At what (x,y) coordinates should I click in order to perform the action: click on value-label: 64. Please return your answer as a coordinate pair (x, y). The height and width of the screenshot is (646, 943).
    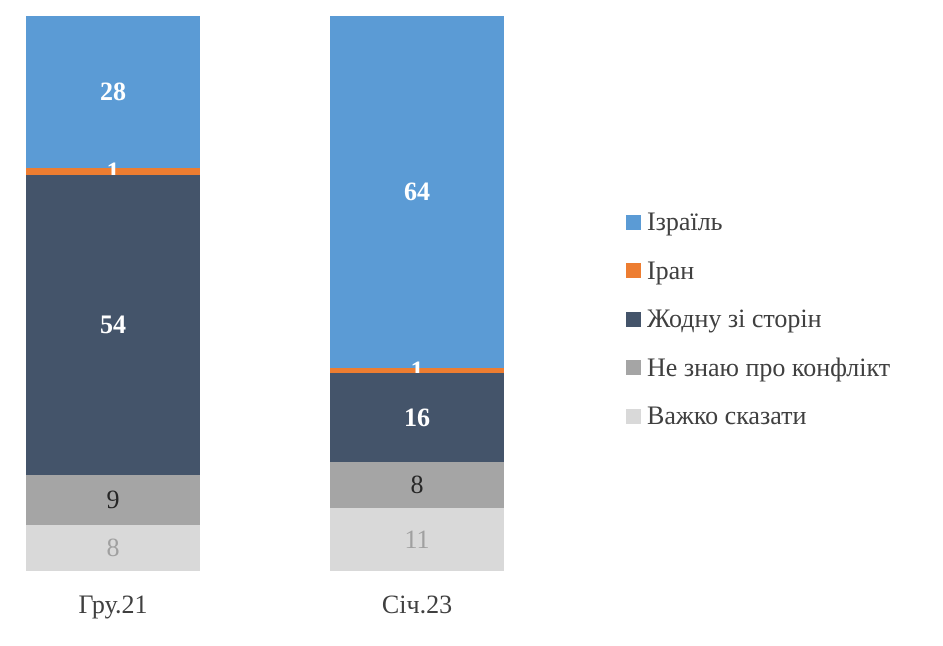
    Looking at the image, I should click on (417, 191).